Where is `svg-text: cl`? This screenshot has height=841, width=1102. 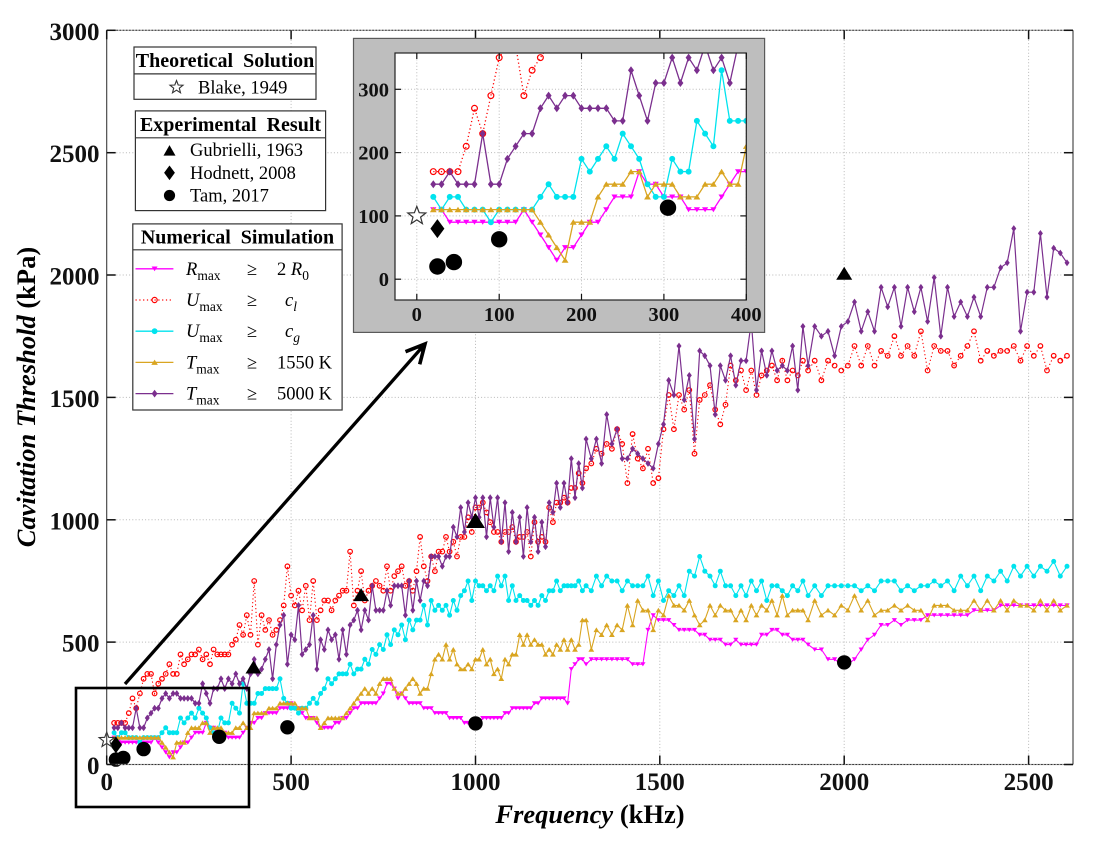
svg-text: cl is located at coordinates (291, 302).